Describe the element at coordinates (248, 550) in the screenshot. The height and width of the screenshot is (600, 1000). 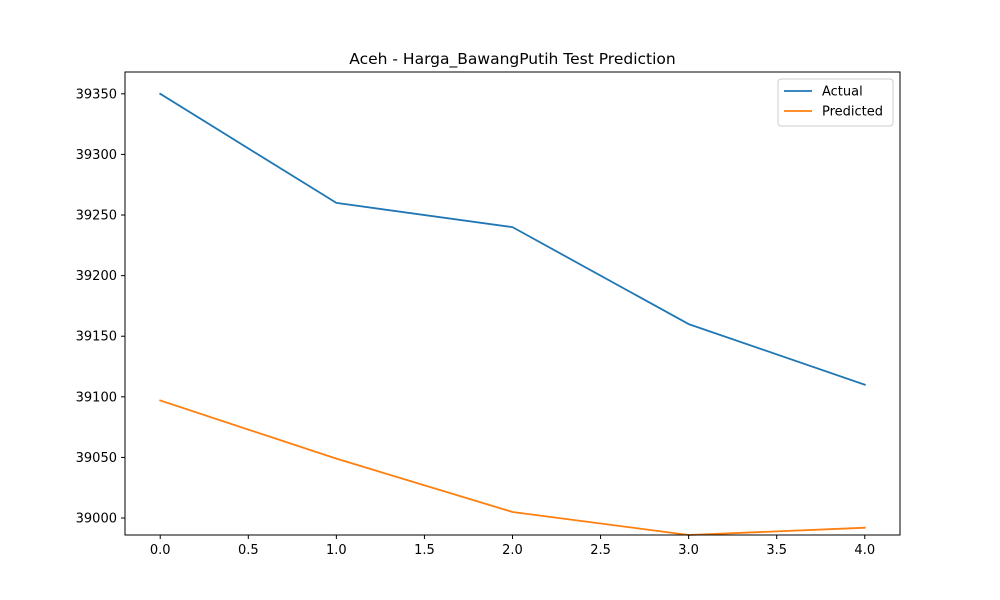
I see `x-tick-label: 0.5` at that location.